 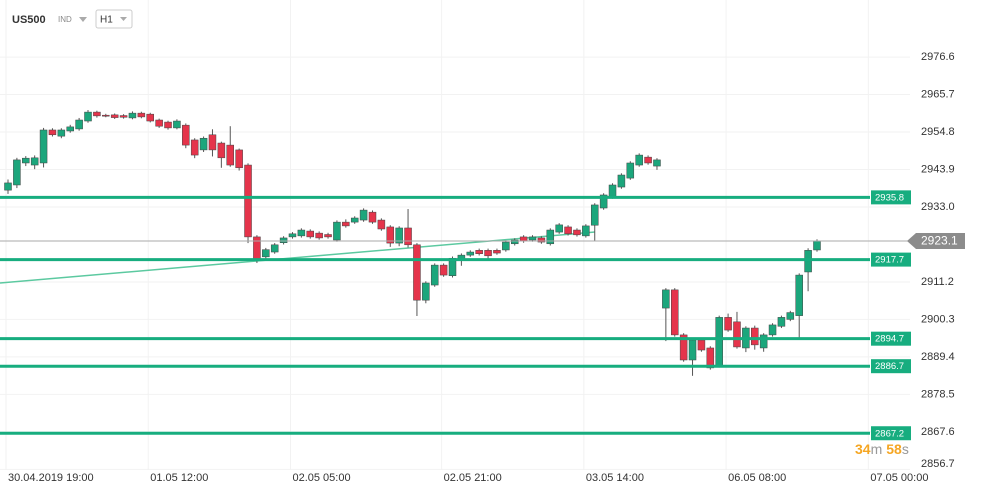 I want to click on y-tick-label: 2889.4, so click(x=938, y=357).